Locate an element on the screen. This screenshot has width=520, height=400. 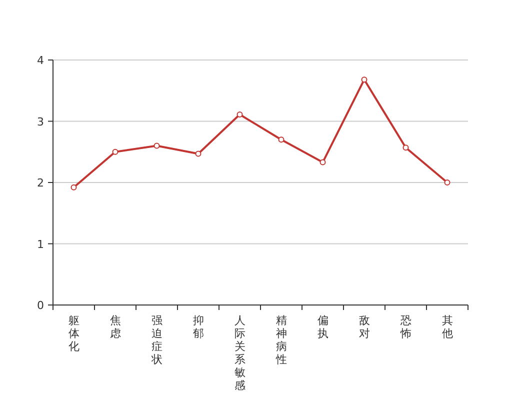
x-tick-label: 人际关系敏感 is located at coordinates (240, 353).